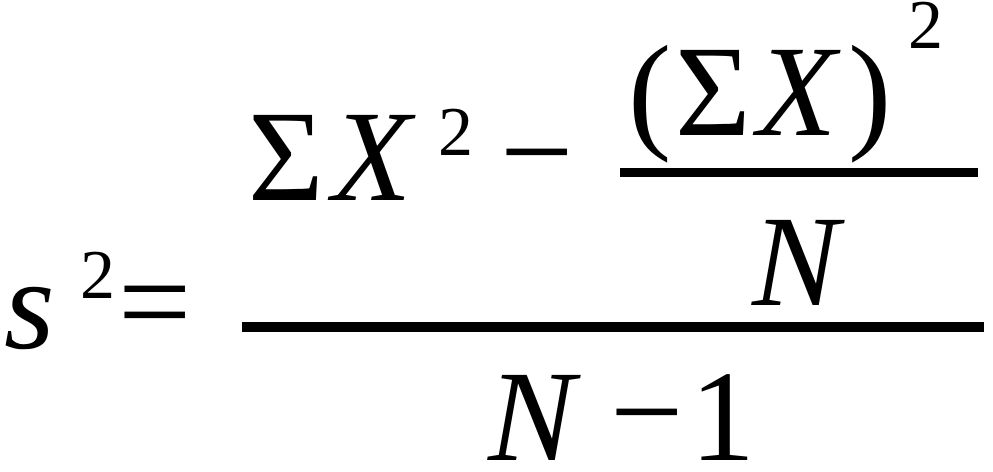  What do you see at coordinates (536, 152) in the screenshot?
I see `numerator-minus: −` at bounding box center [536, 152].